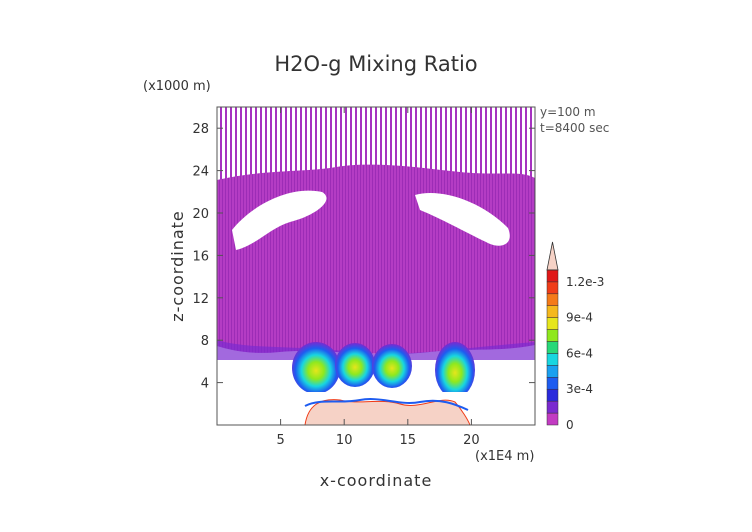 The width and height of the screenshot is (752, 532). What do you see at coordinates (205, 341) in the screenshot?
I see `y-tick-label: 8` at bounding box center [205, 341].